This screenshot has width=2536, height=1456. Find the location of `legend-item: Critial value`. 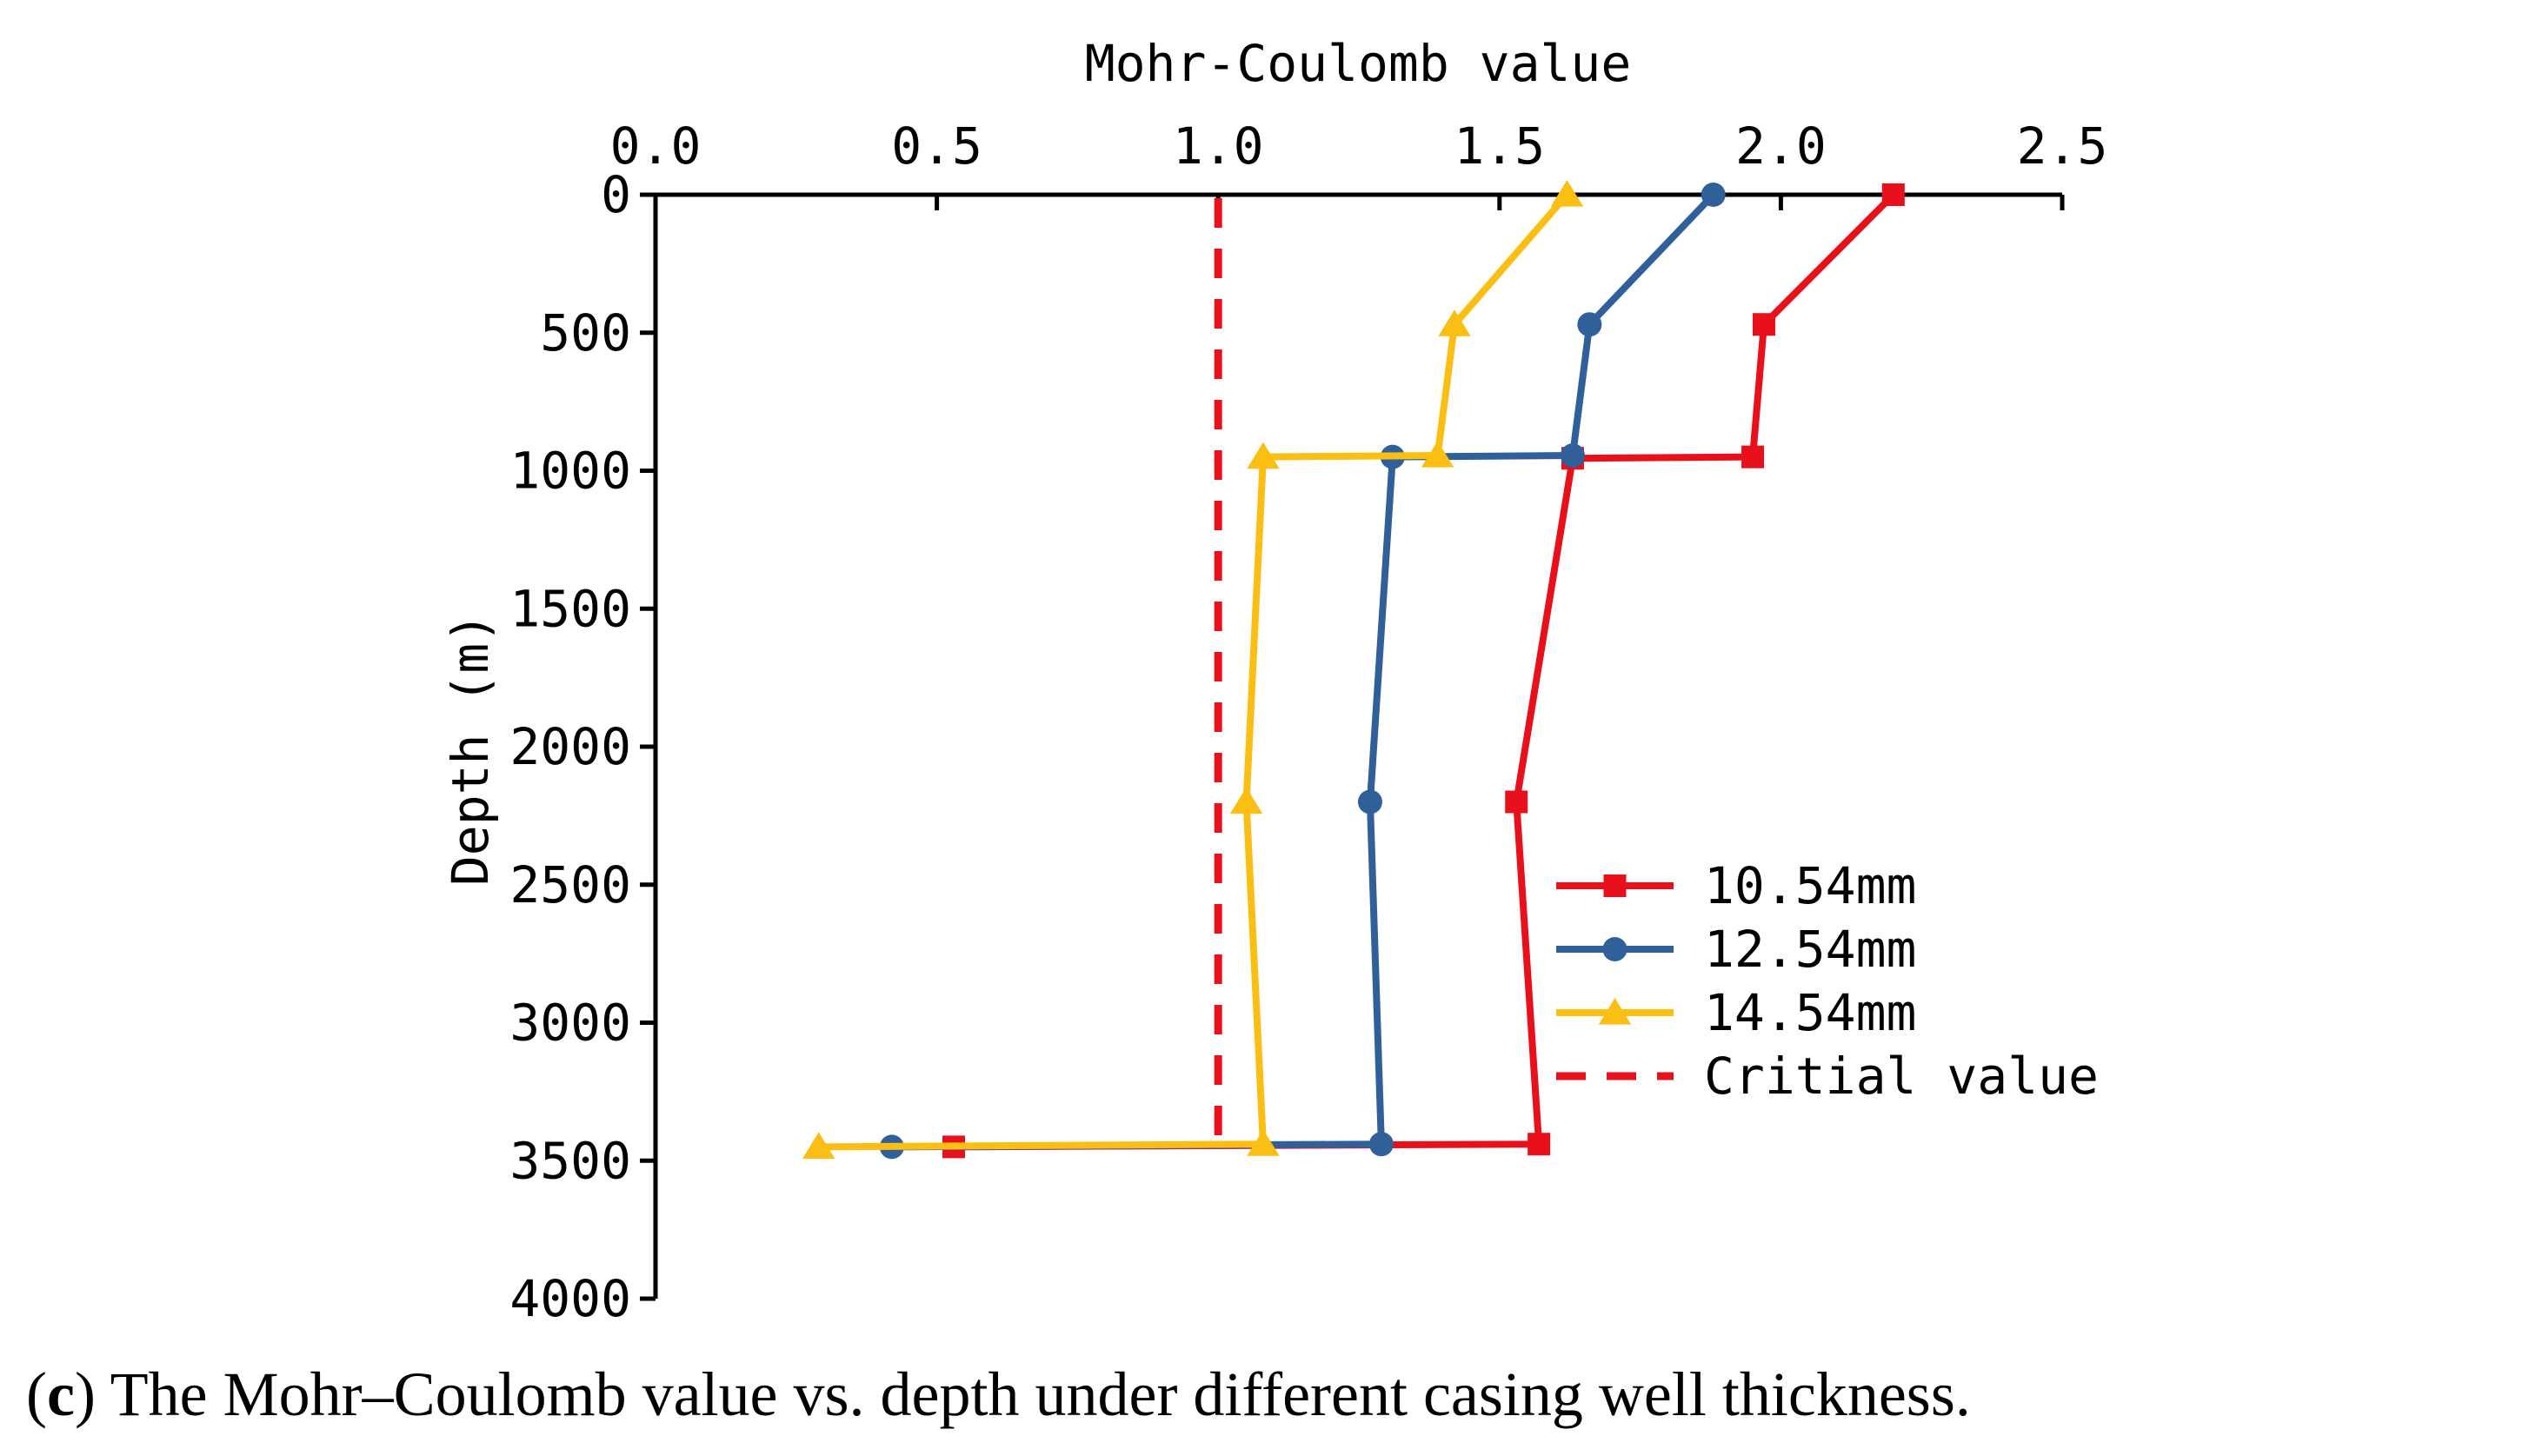

legend-item: Critial value is located at coordinates (1827, 1076).